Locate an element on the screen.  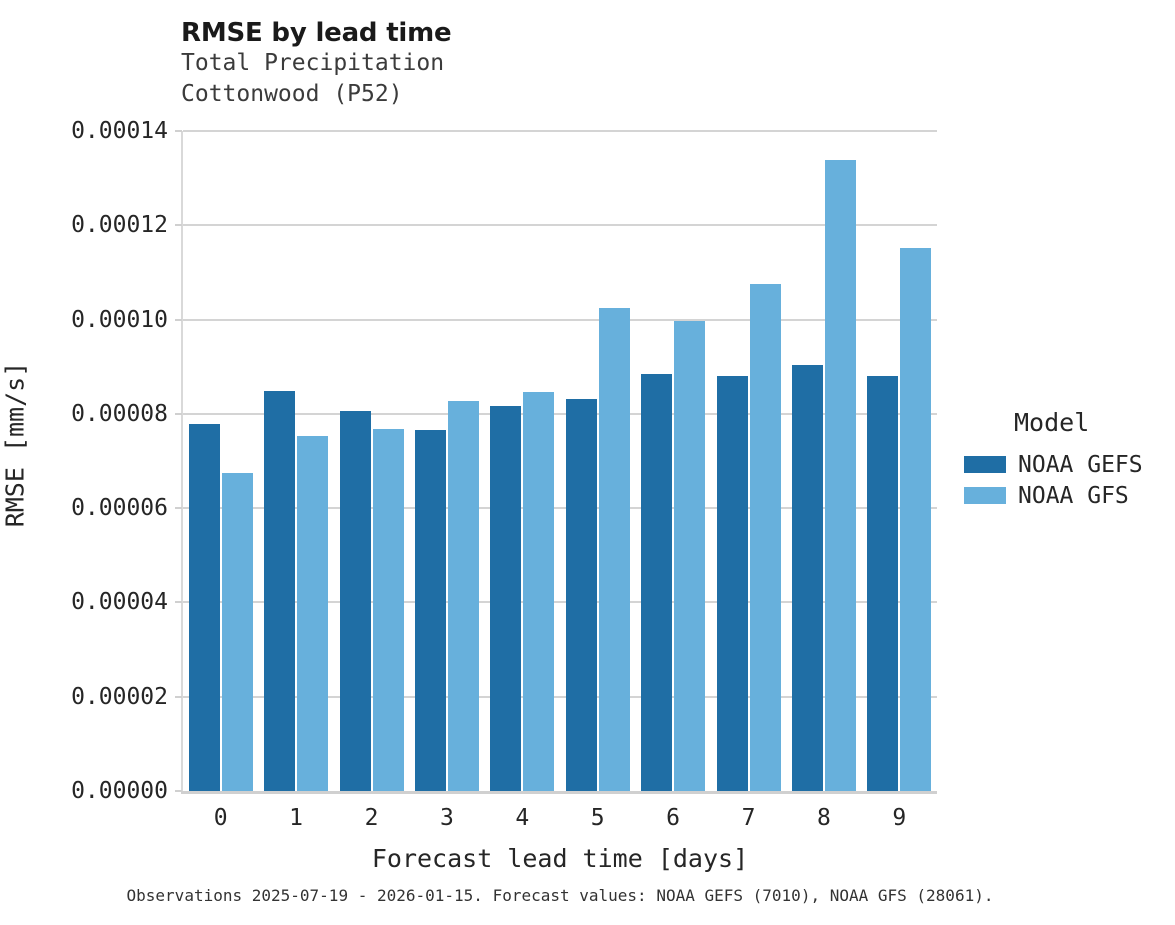
x-axis-tick-label: 8 is located at coordinates (823, 818).